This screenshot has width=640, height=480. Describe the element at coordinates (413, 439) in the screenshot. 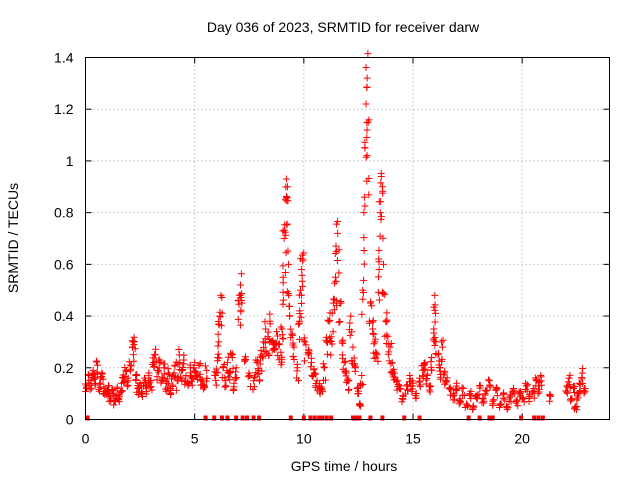

I see `x-tick-label: 15` at that location.